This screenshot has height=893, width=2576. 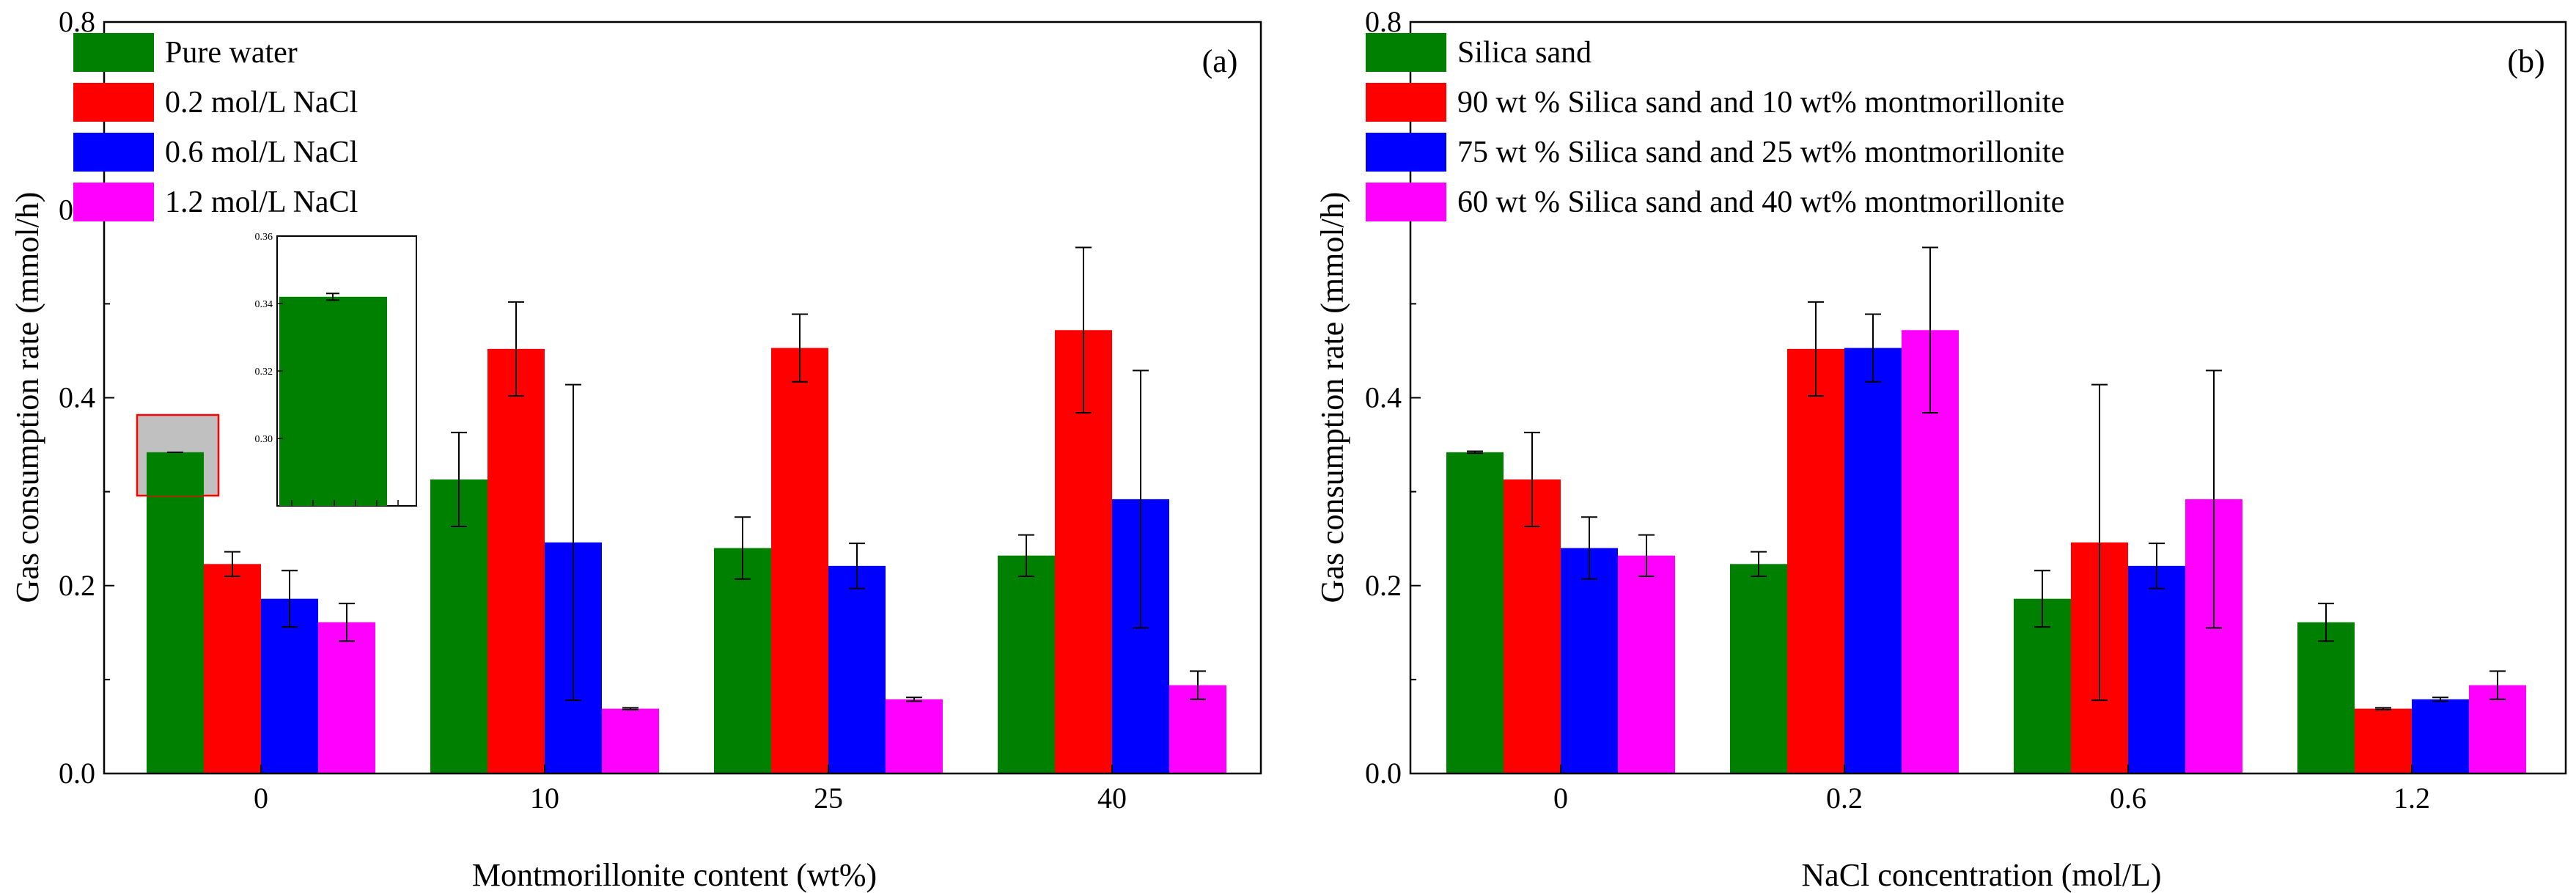 What do you see at coordinates (231, 53) in the screenshot?
I see `legend-label: Pure water` at bounding box center [231, 53].